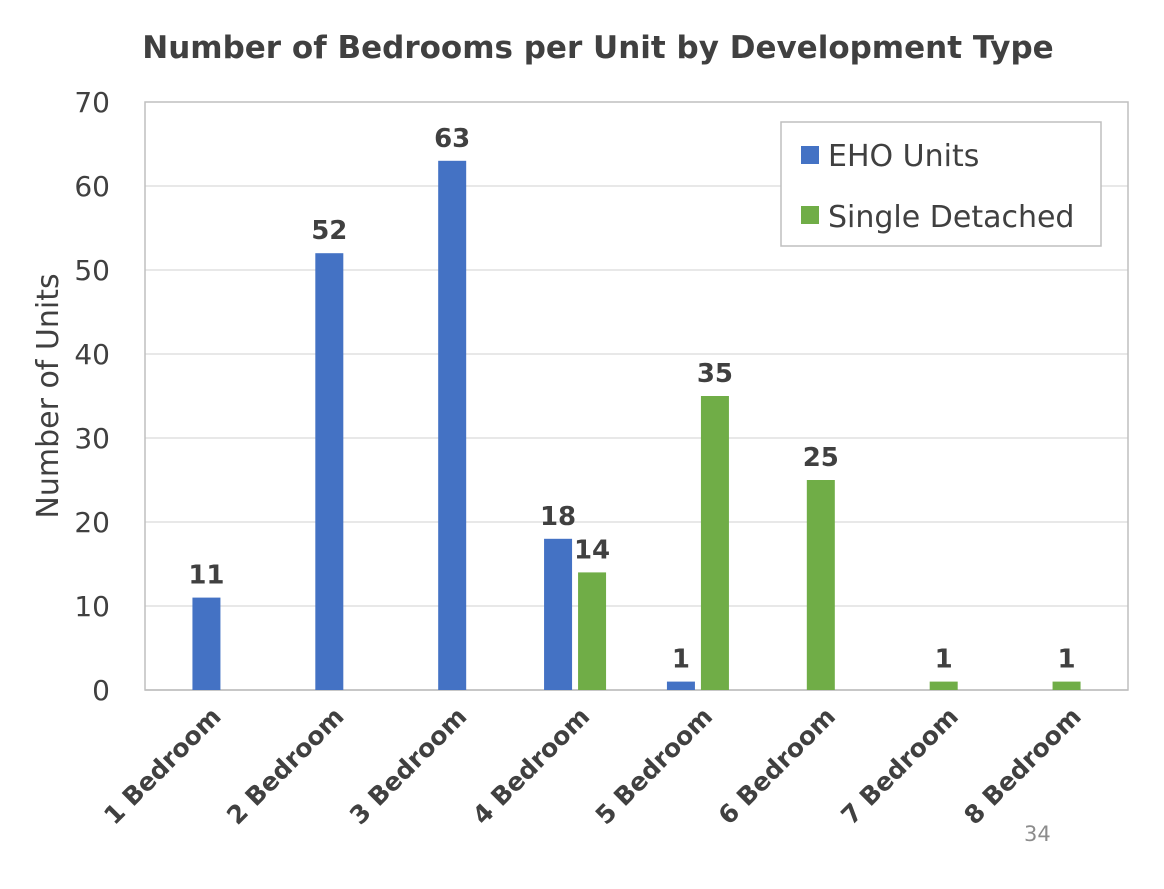 The width and height of the screenshot is (1164, 889). What do you see at coordinates (452, 139) in the screenshot?
I see `data-label: 63` at bounding box center [452, 139].